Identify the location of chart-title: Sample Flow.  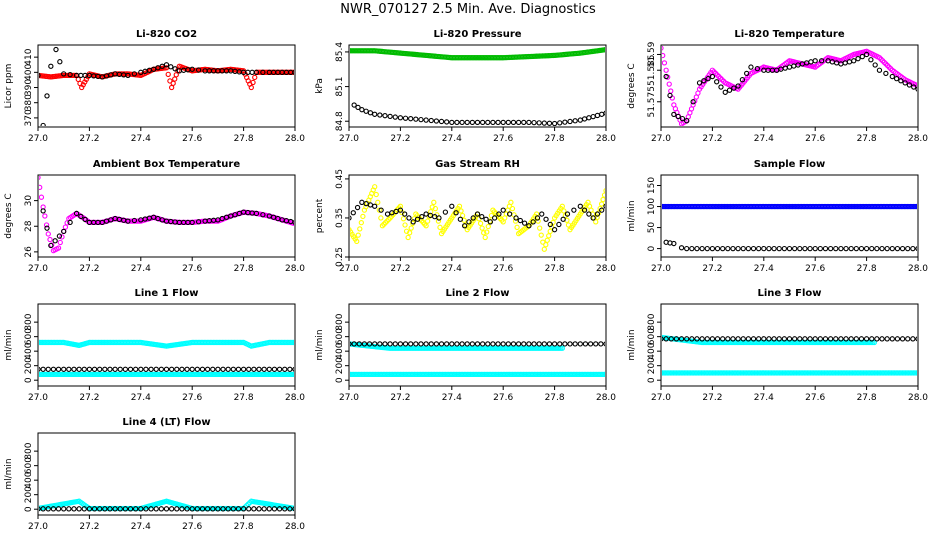
(790, 164).